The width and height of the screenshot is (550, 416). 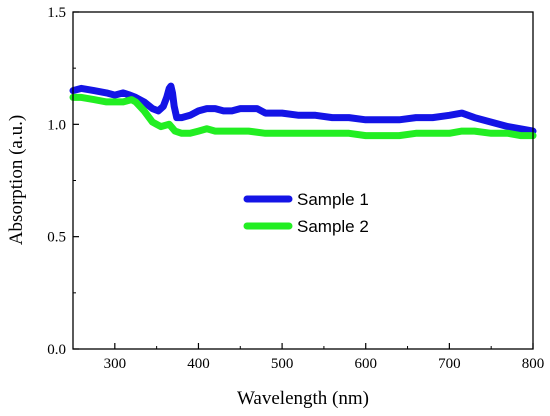 What do you see at coordinates (16, 180) in the screenshot?
I see `y-axis-title: Absorption (a.u.)` at bounding box center [16, 180].